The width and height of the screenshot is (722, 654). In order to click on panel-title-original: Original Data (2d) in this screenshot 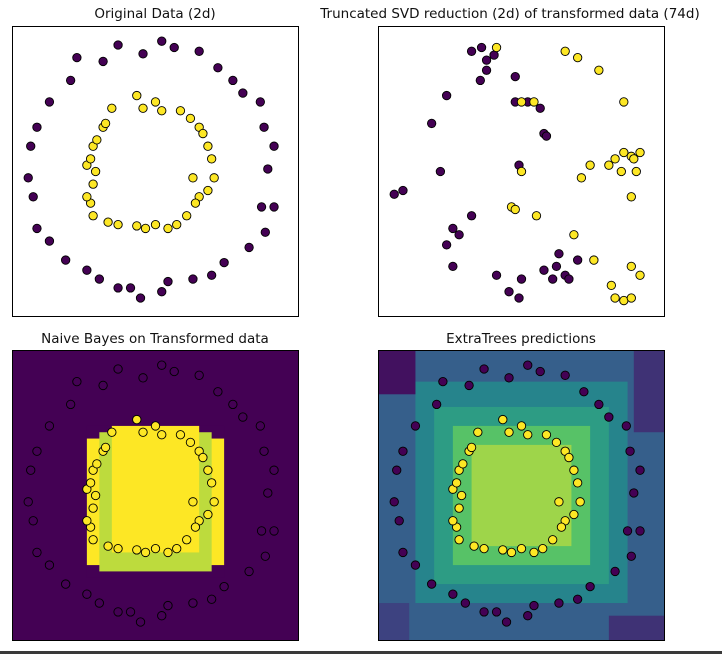, I will do `click(155, 14)`.